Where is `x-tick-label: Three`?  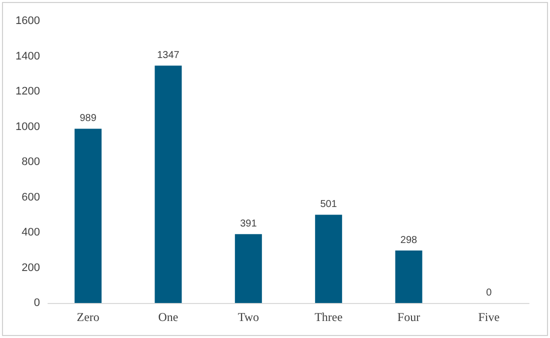
x-tick-label: Three is located at coordinates (328, 317).